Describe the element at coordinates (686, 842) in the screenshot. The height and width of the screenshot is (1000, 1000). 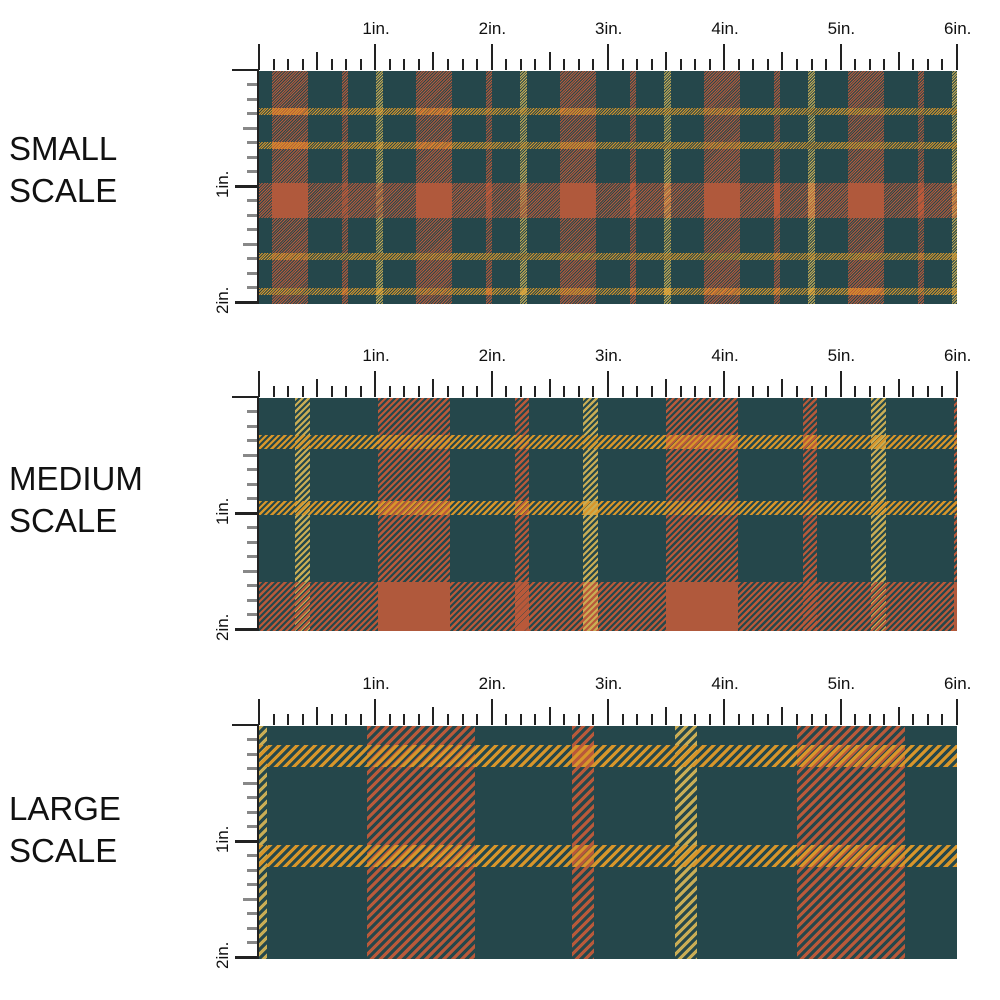
I see `vertical-stripe` at that location.